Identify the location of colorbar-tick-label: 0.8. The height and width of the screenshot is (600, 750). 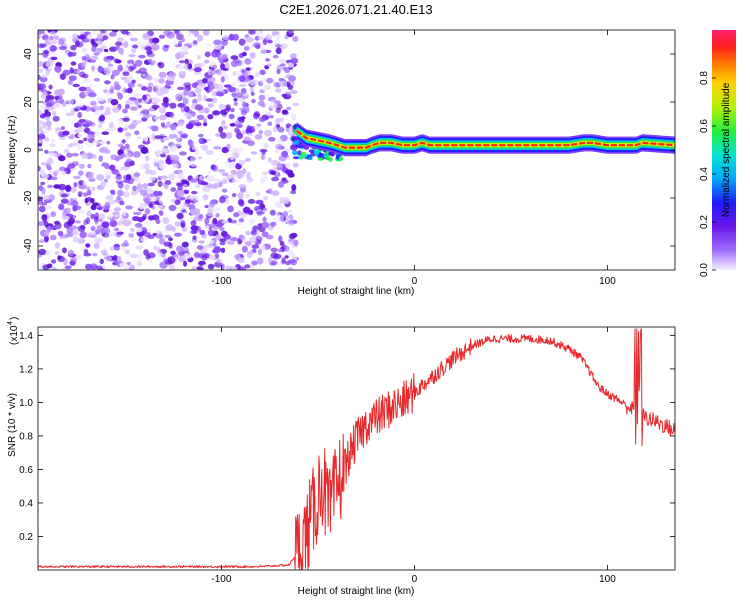
(704, 78).